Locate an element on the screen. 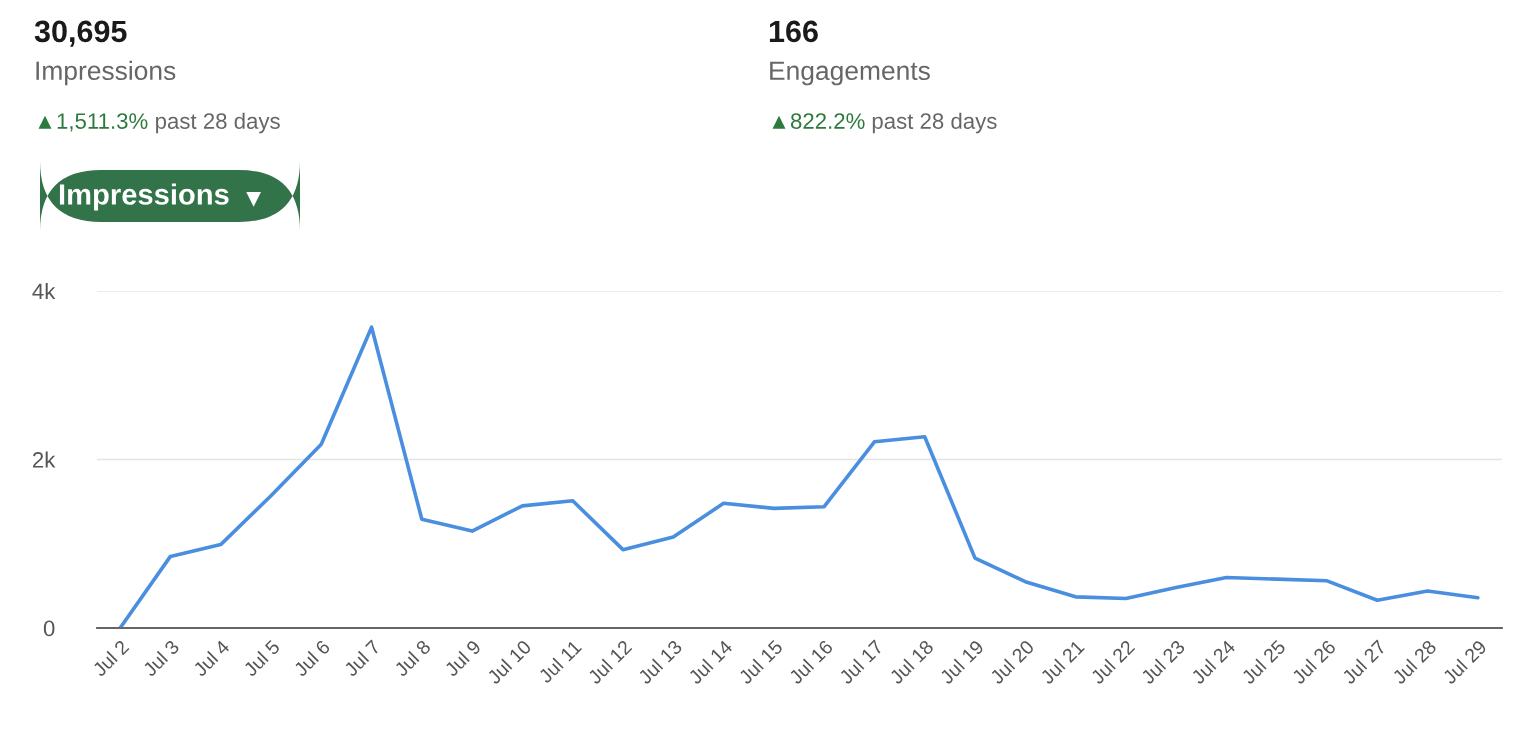 Image resolution: width=1530 pixels, height=738 pixels. x-tick-label: Jul 16 is located at coordinates (810, 662).